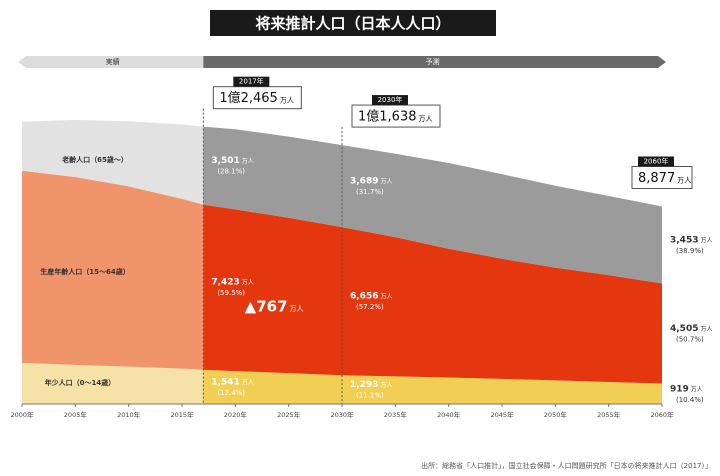  I want to click on share-label: (12.4%), so click(231, 393).